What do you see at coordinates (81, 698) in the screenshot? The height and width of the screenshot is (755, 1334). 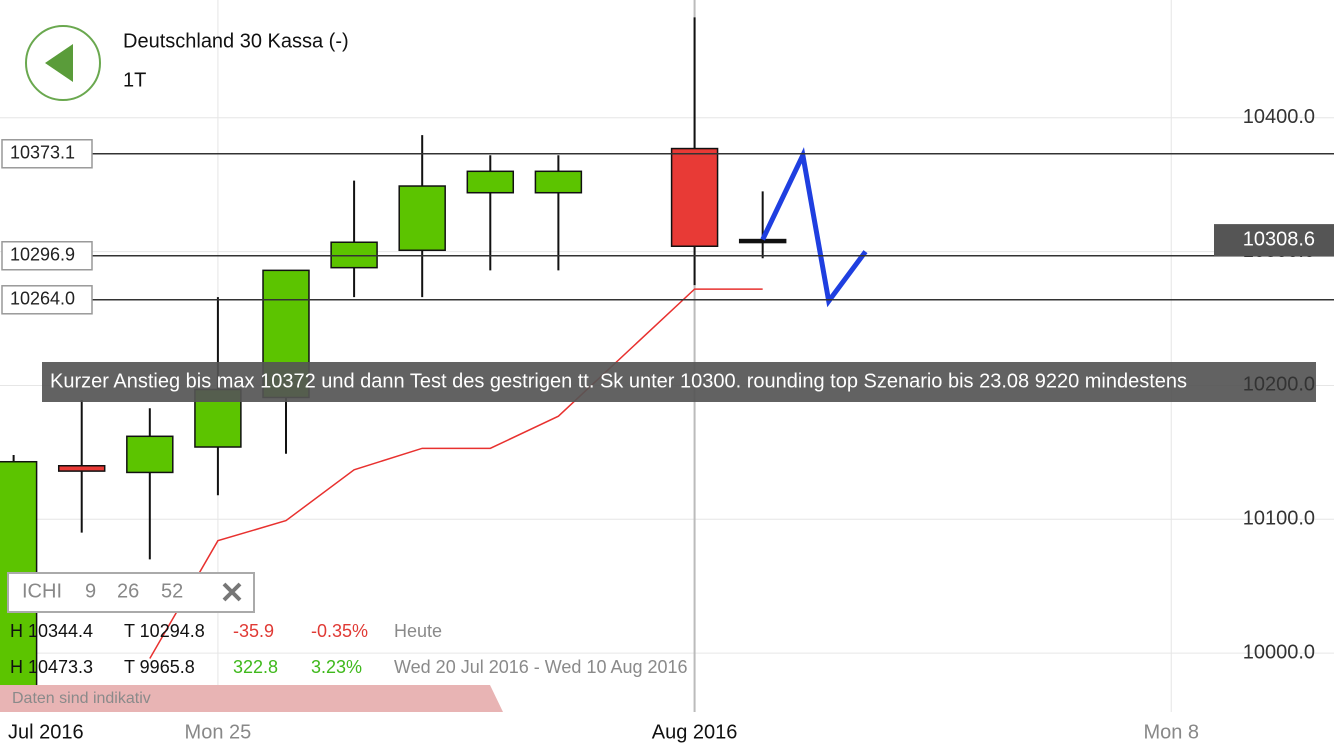 I see `footer: Daten sind indikativ` at bounding box center [81, 698].